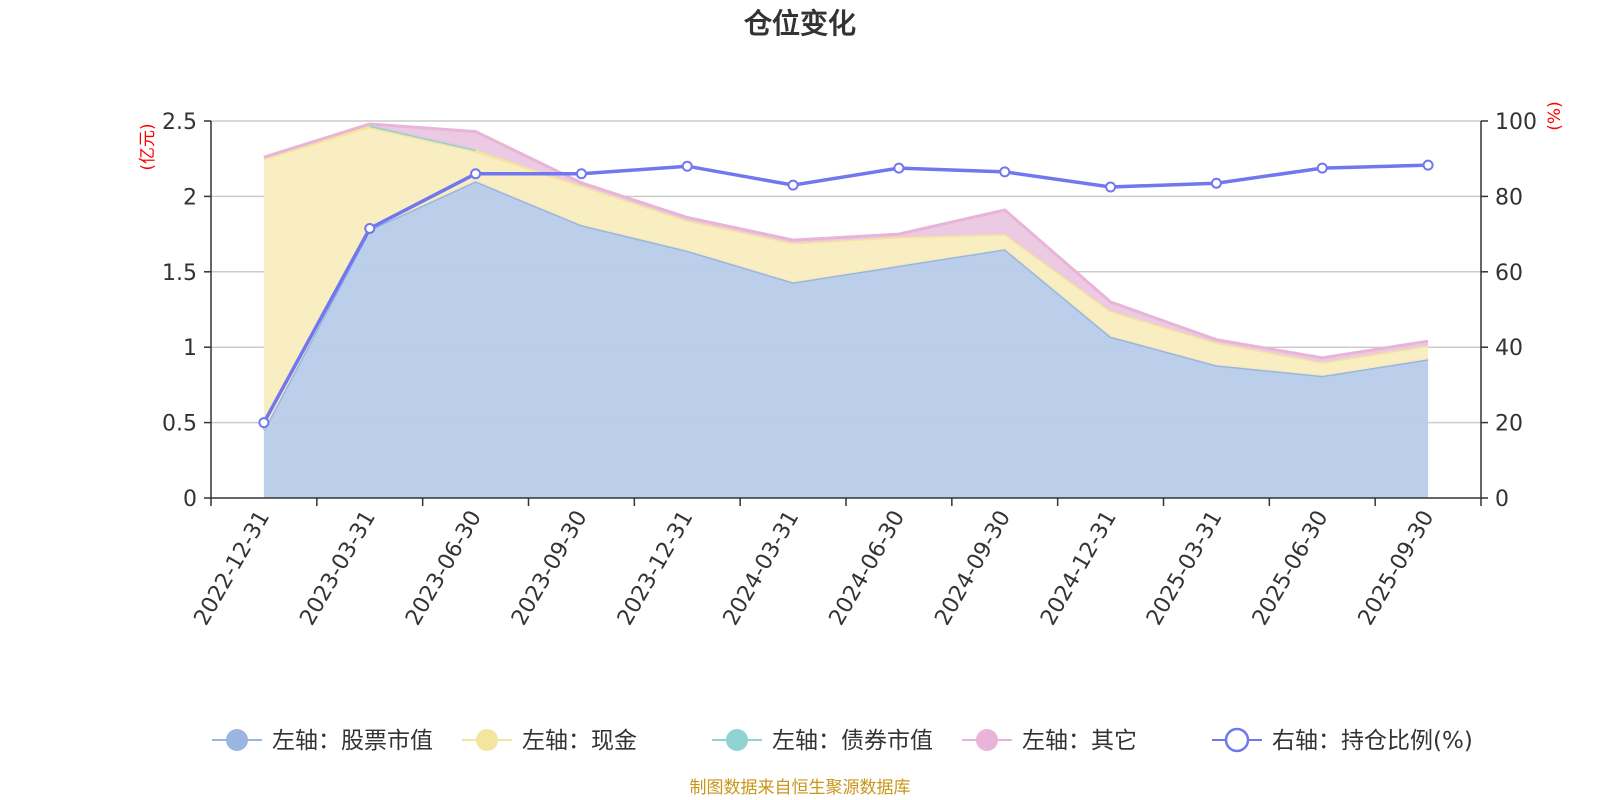  Describe the element at coordinates (179, 273) in the screenshot. I see `left-axis-tick-label: 1.5` at that location.